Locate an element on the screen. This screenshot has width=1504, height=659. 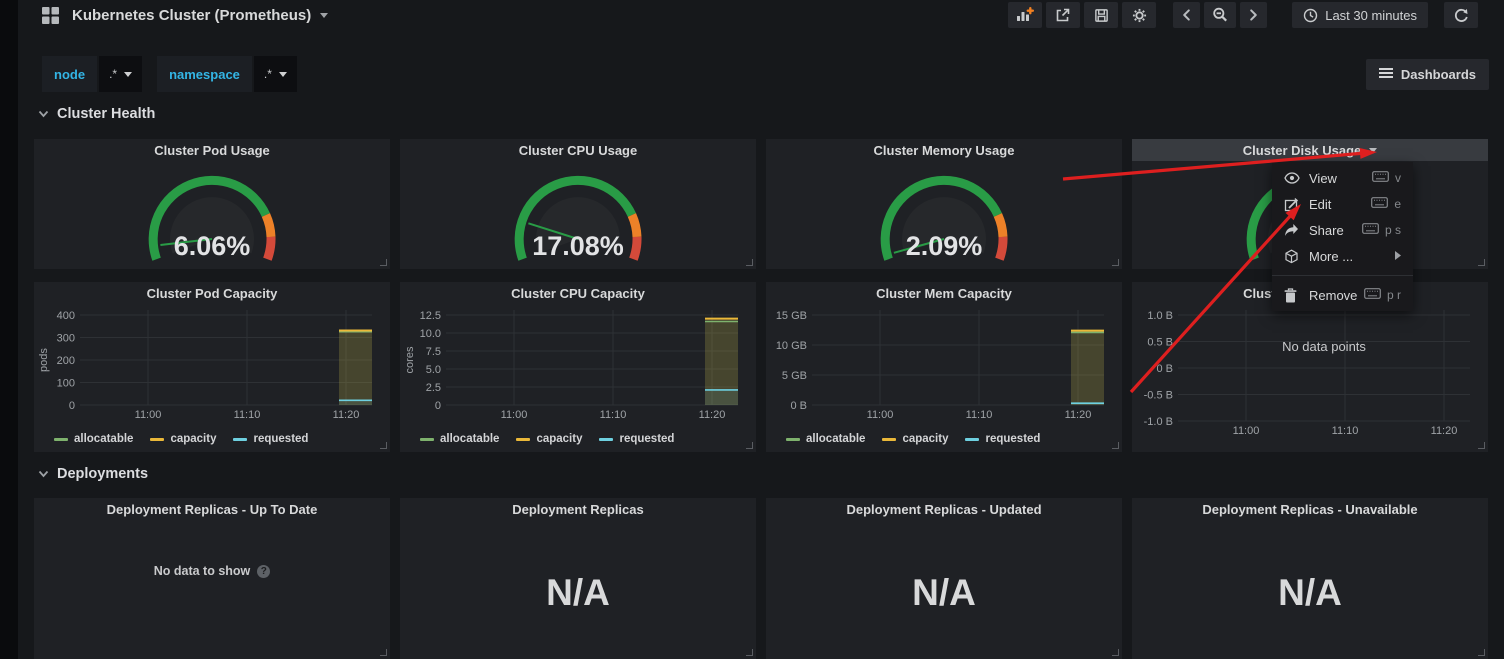
section-deployments: Deployments is located at coordinates (93, 474).